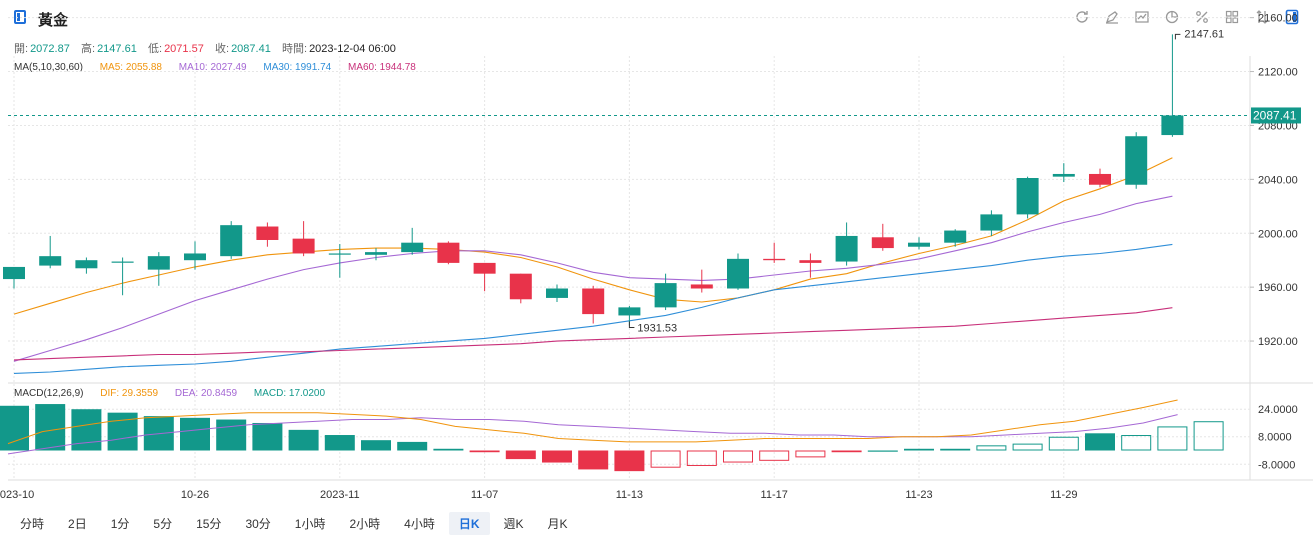 Image resolution: width=1313 pixels, height=535 pixels. What do you see at coordinates (49, 393) in the screenshot?
I see `macd-legend-title: MACD(12,26,9)` at bounding box center [49, 393].